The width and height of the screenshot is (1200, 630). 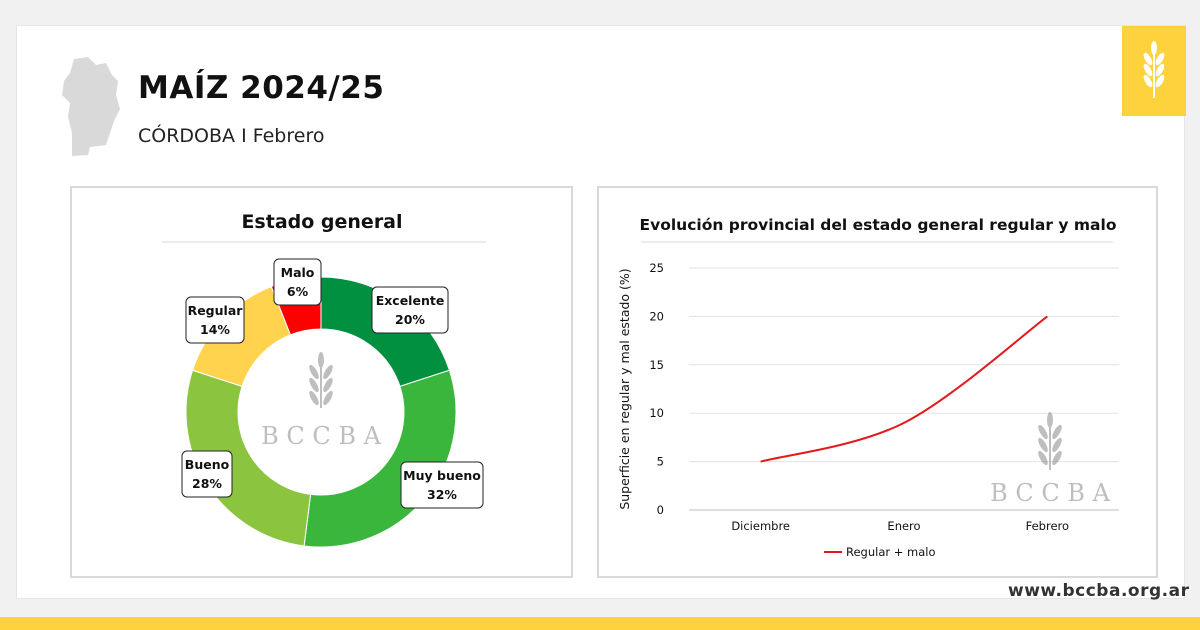 What do you see at coordinates (600, 623) in the screenshot?
I see `footer-bar` at bounding box center [600, 623].